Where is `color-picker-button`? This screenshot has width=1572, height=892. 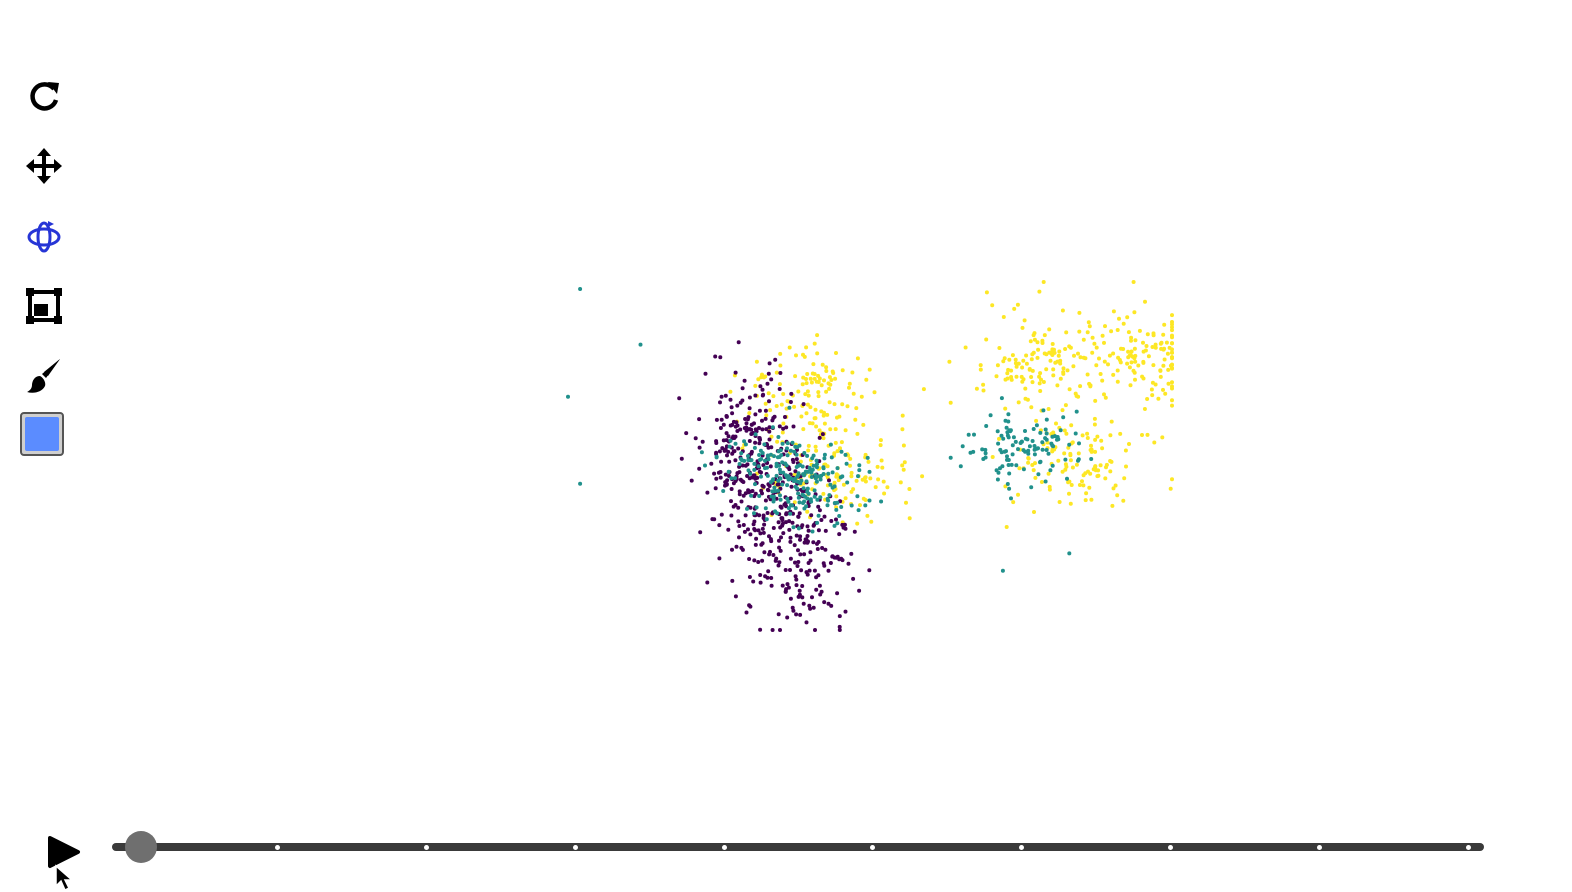 color-picker-button is located at coordinates (42, 434).